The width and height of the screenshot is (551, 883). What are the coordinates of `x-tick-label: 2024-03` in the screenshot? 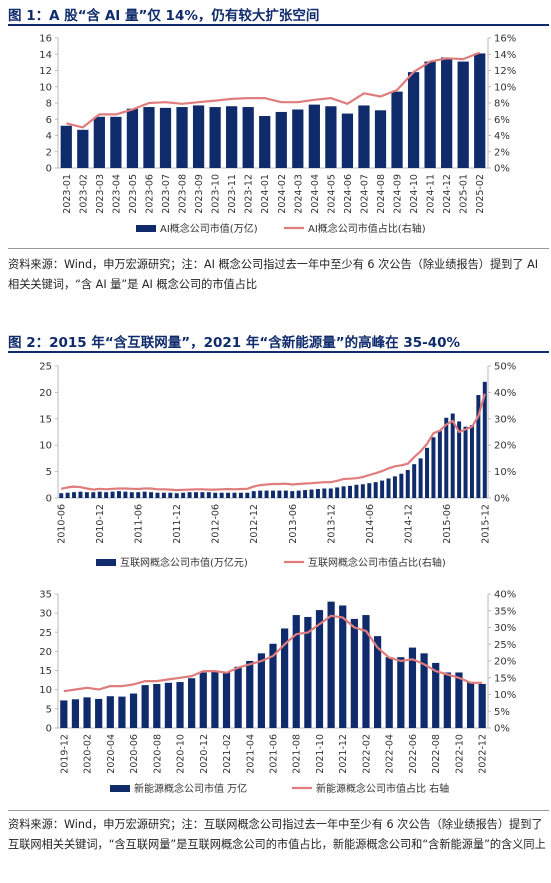 It's located at (298, 194).